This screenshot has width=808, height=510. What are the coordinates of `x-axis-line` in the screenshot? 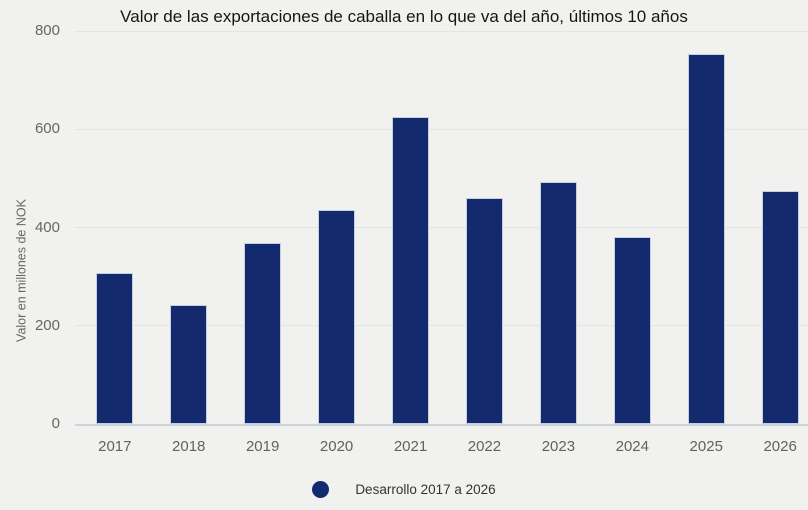 It's located at (441, 425).